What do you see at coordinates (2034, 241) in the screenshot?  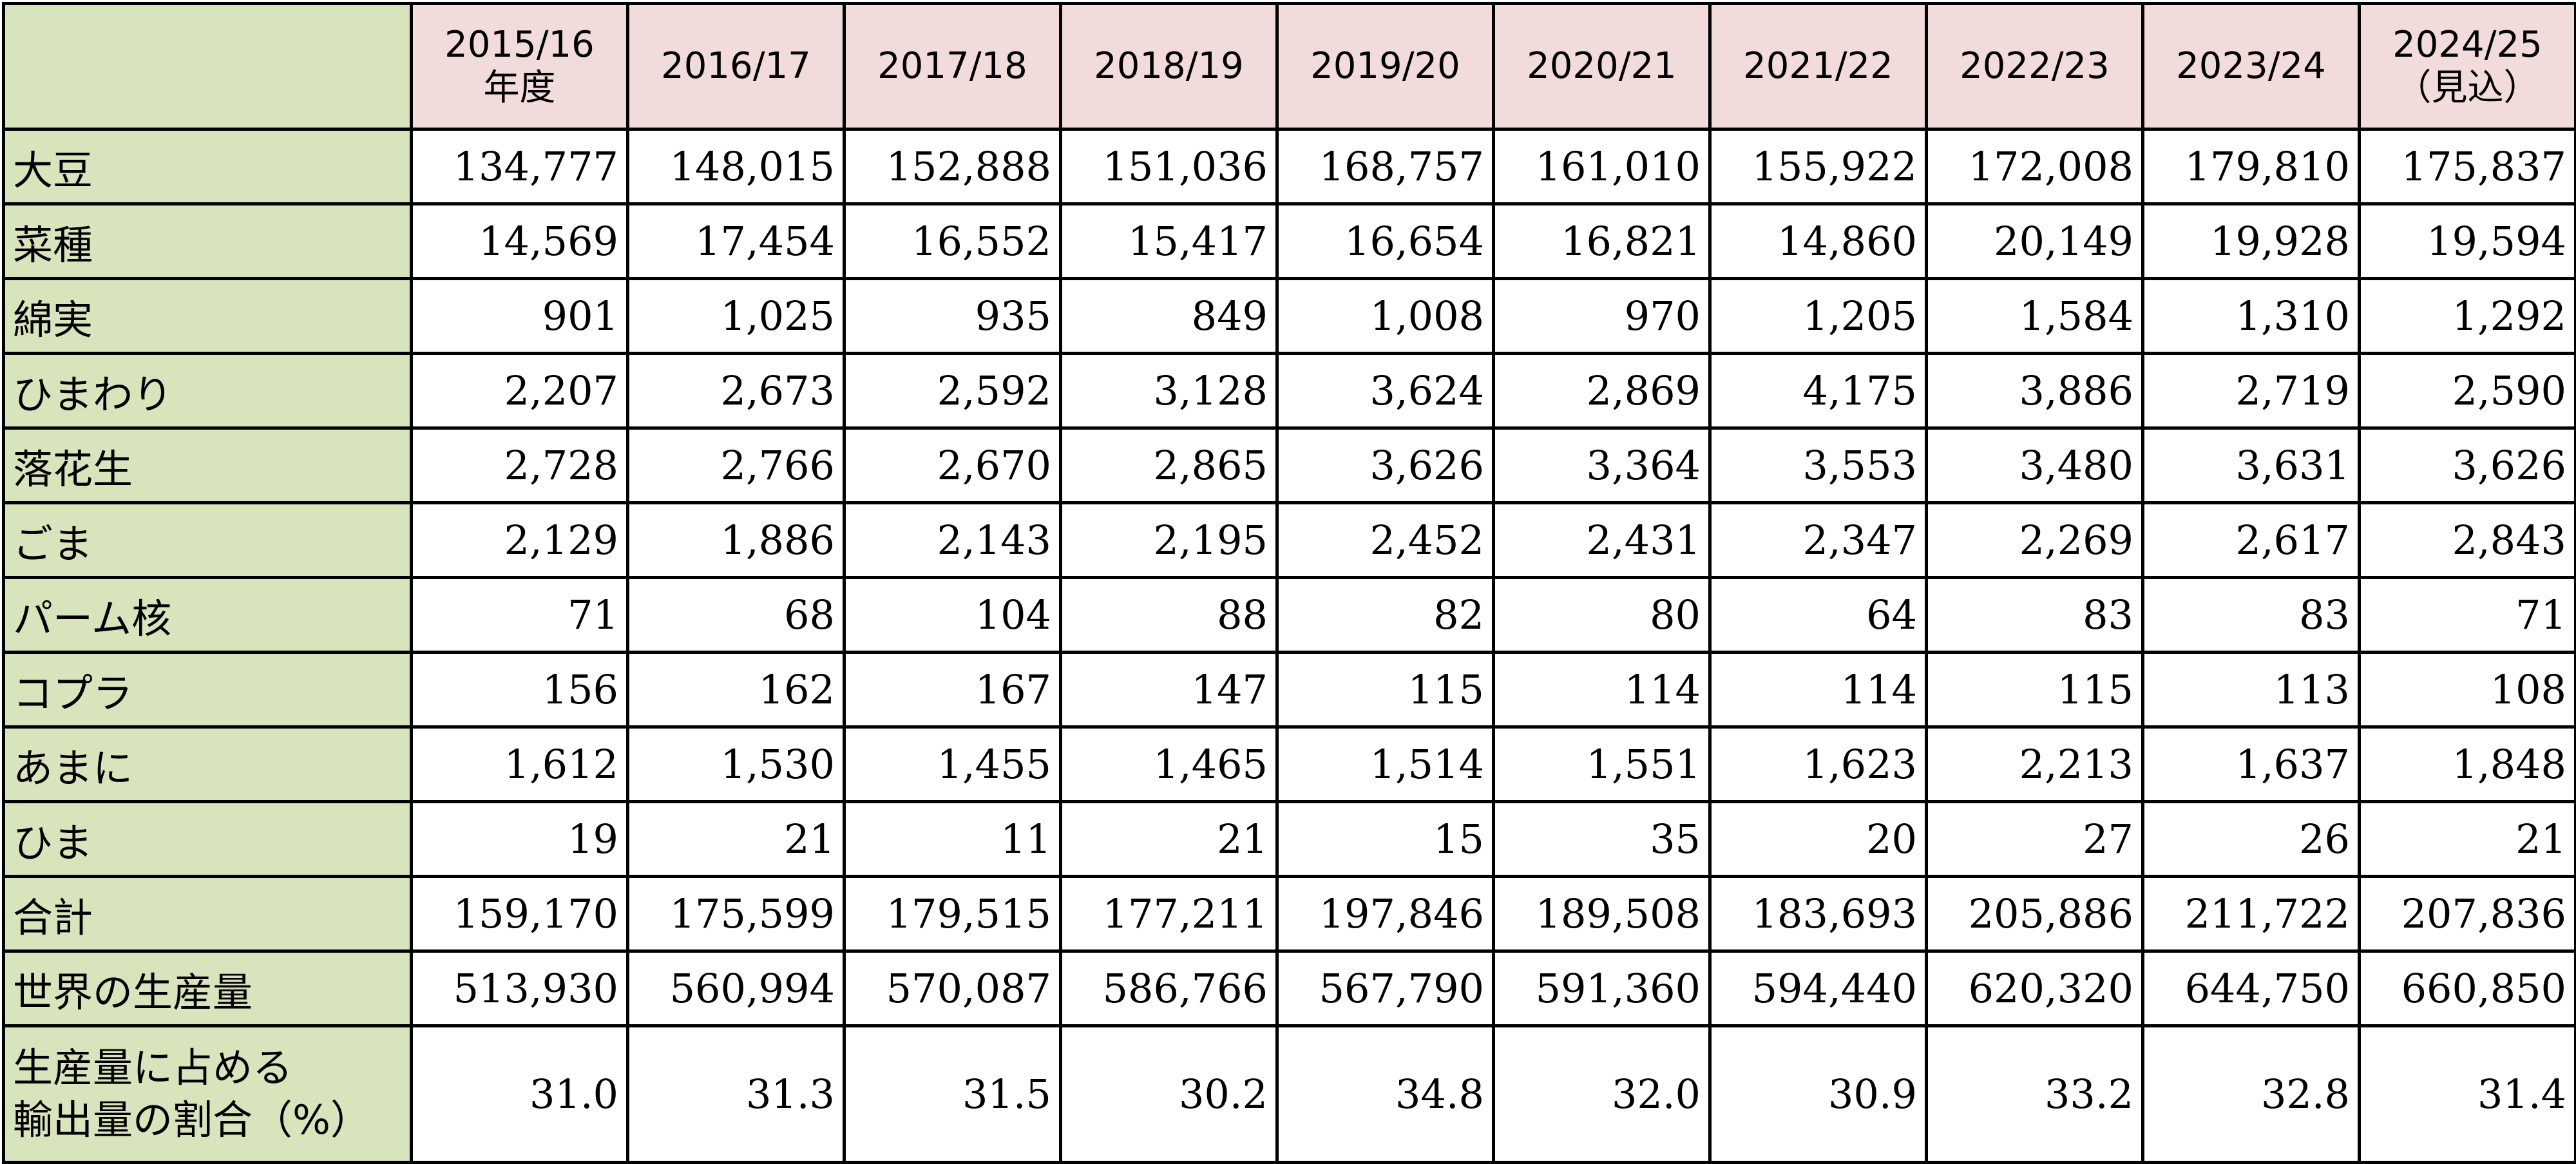 I see `data-cell: 20,149` at bounding box center [2034, 241].